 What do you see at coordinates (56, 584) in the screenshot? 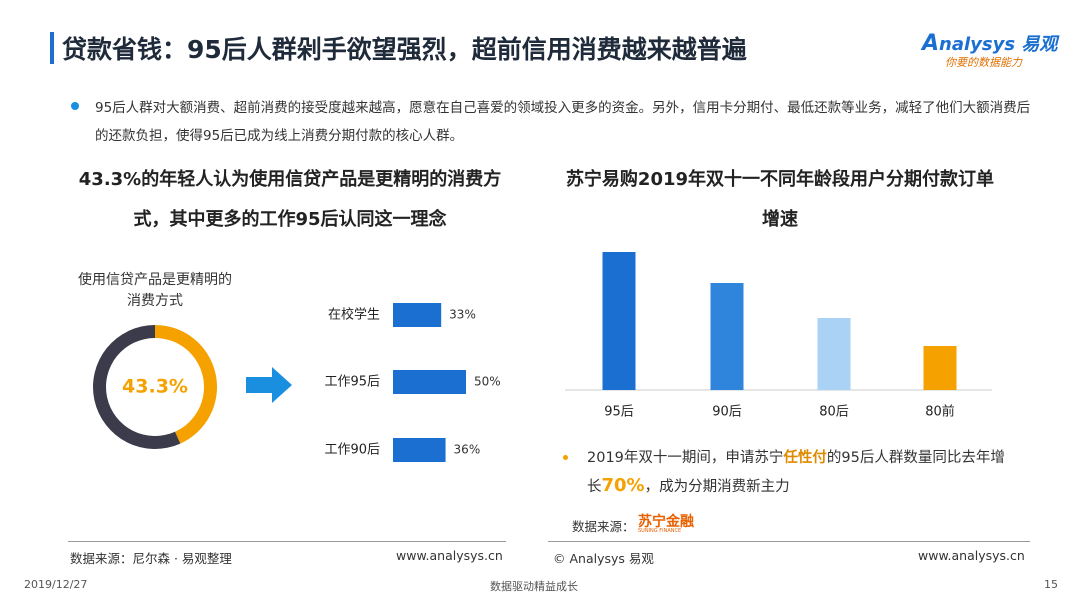
I see `footer-date: 2019/12/27` at bounding box center [56, 584].